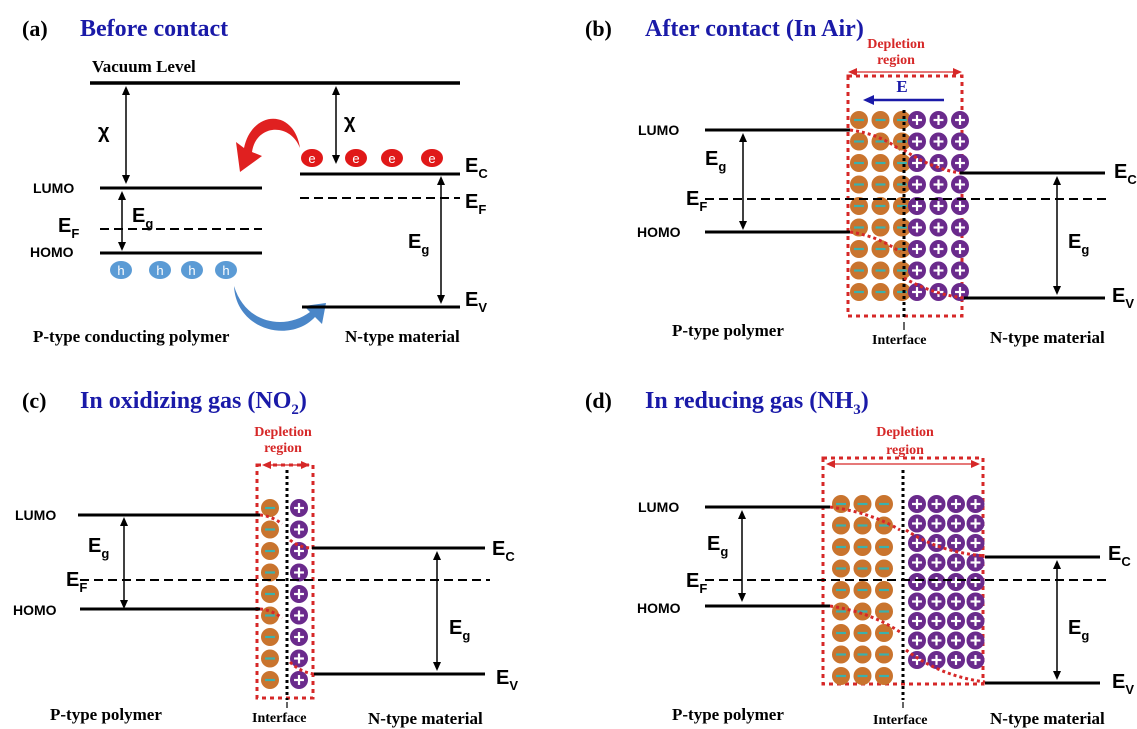 The width and height of the screenshot is (1137, 729). Describe the element at coordinates (900, 720) in the screenshot. I see `interface-label-d: Interface` at that location.